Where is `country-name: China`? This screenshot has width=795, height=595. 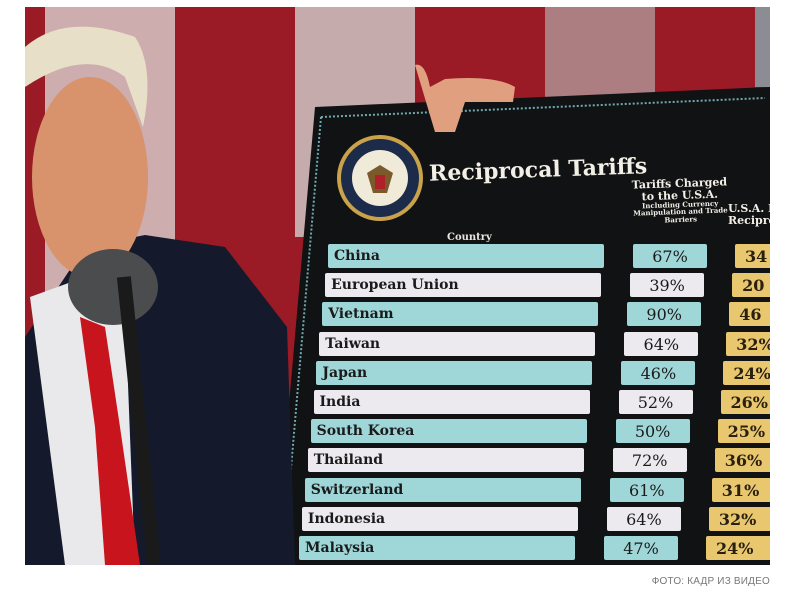 country-name: China is located at coordinates (466, 256).